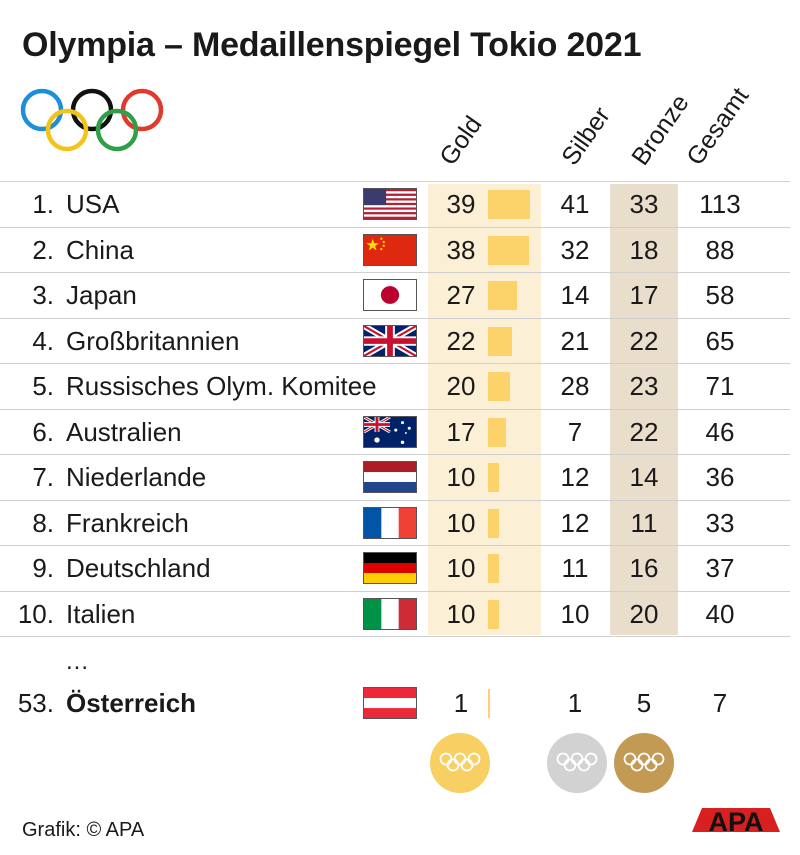 Image resolution: width=800 pixels, height=855 pixels. I want to click on country-name: Niederlande, so click(136, 477).